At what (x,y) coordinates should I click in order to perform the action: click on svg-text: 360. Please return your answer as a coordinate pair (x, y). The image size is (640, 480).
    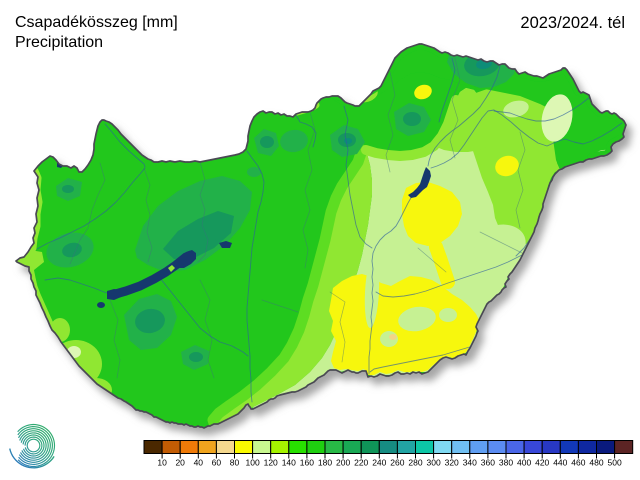
    Looking at the image, I should click on (488, 463).